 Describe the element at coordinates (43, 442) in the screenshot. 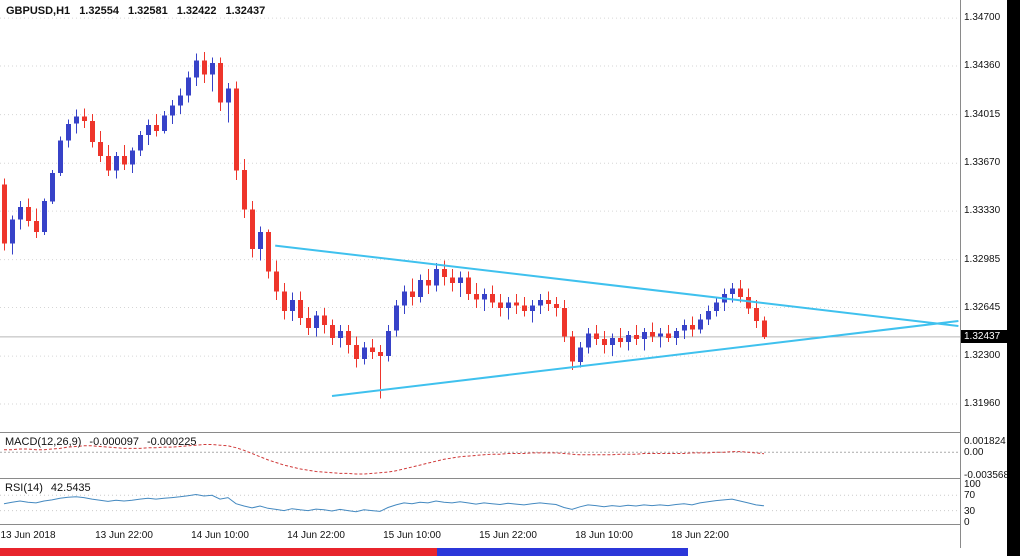

I see `macd-label: MACD(12,26,9)` at that location.